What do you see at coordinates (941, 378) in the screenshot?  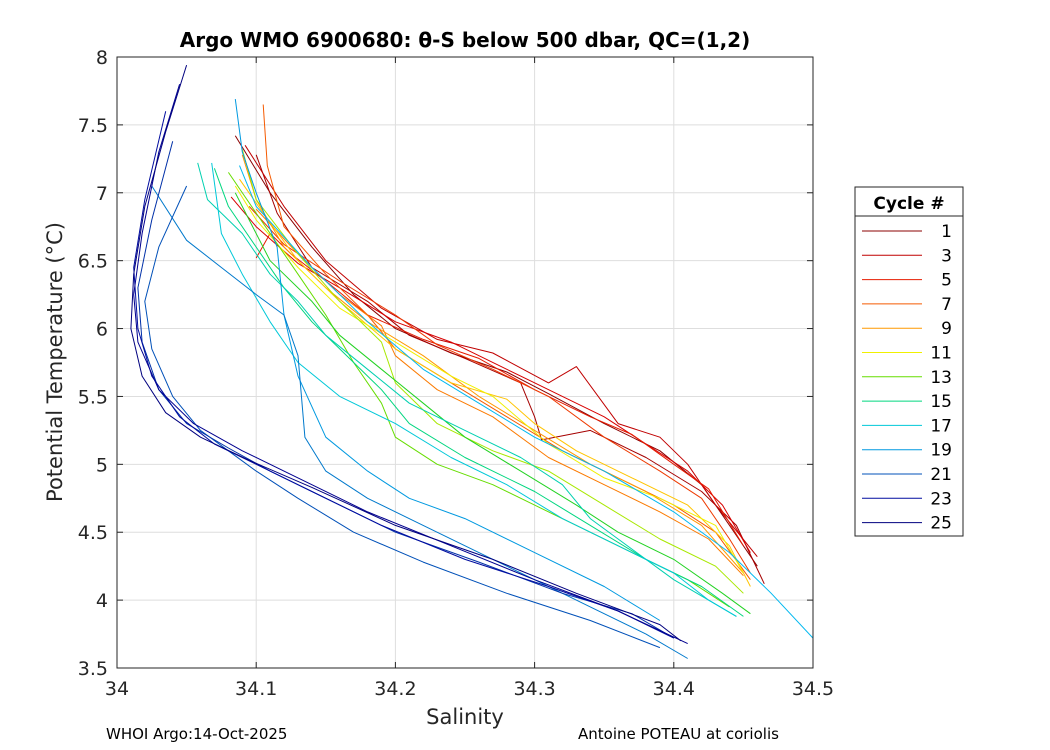 I see `legend-label: 13` at bounding box center [941, 378].